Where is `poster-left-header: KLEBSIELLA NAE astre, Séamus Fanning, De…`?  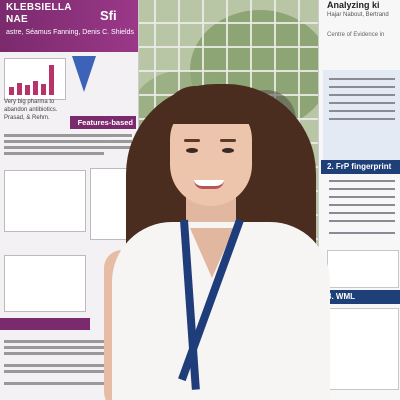
poster-left-header: KLEBSIELLA NAE astre, Séamus Fanning, De… is located at coordinates (69, 26).